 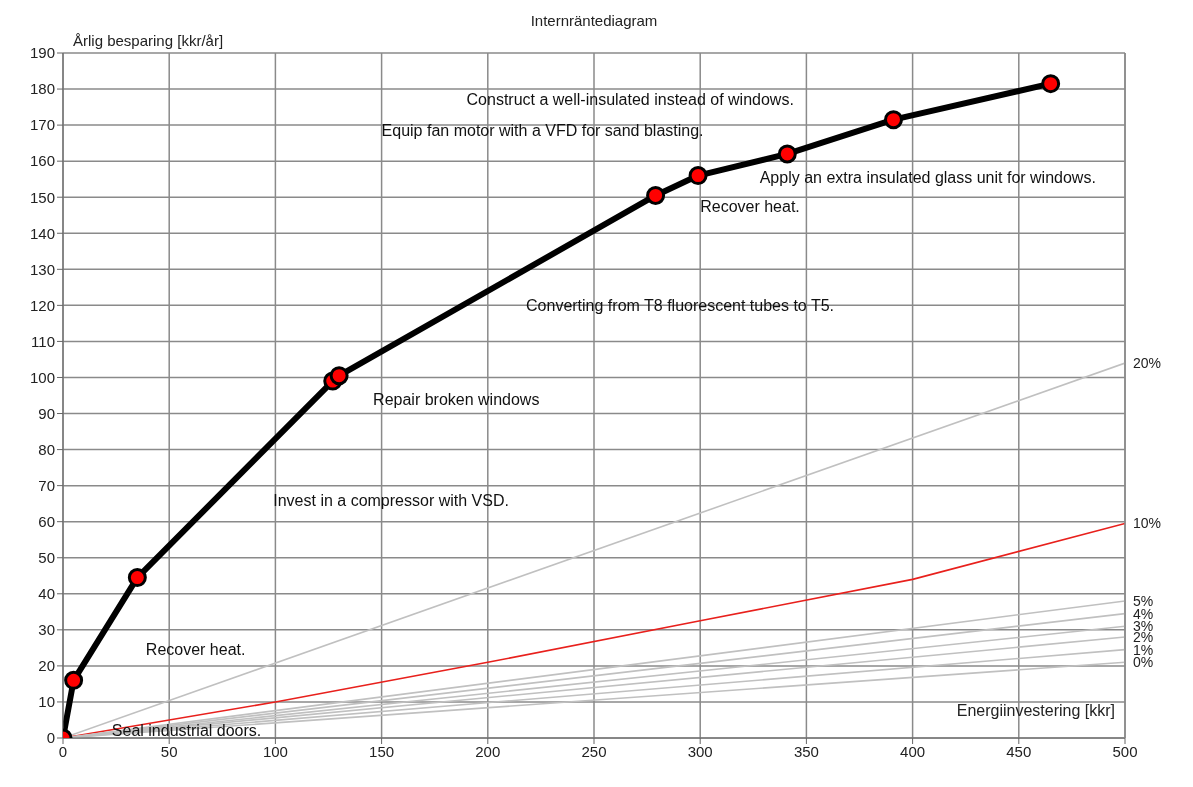 I want to click on y-tick-label: 0, so click(x=50, y=738).